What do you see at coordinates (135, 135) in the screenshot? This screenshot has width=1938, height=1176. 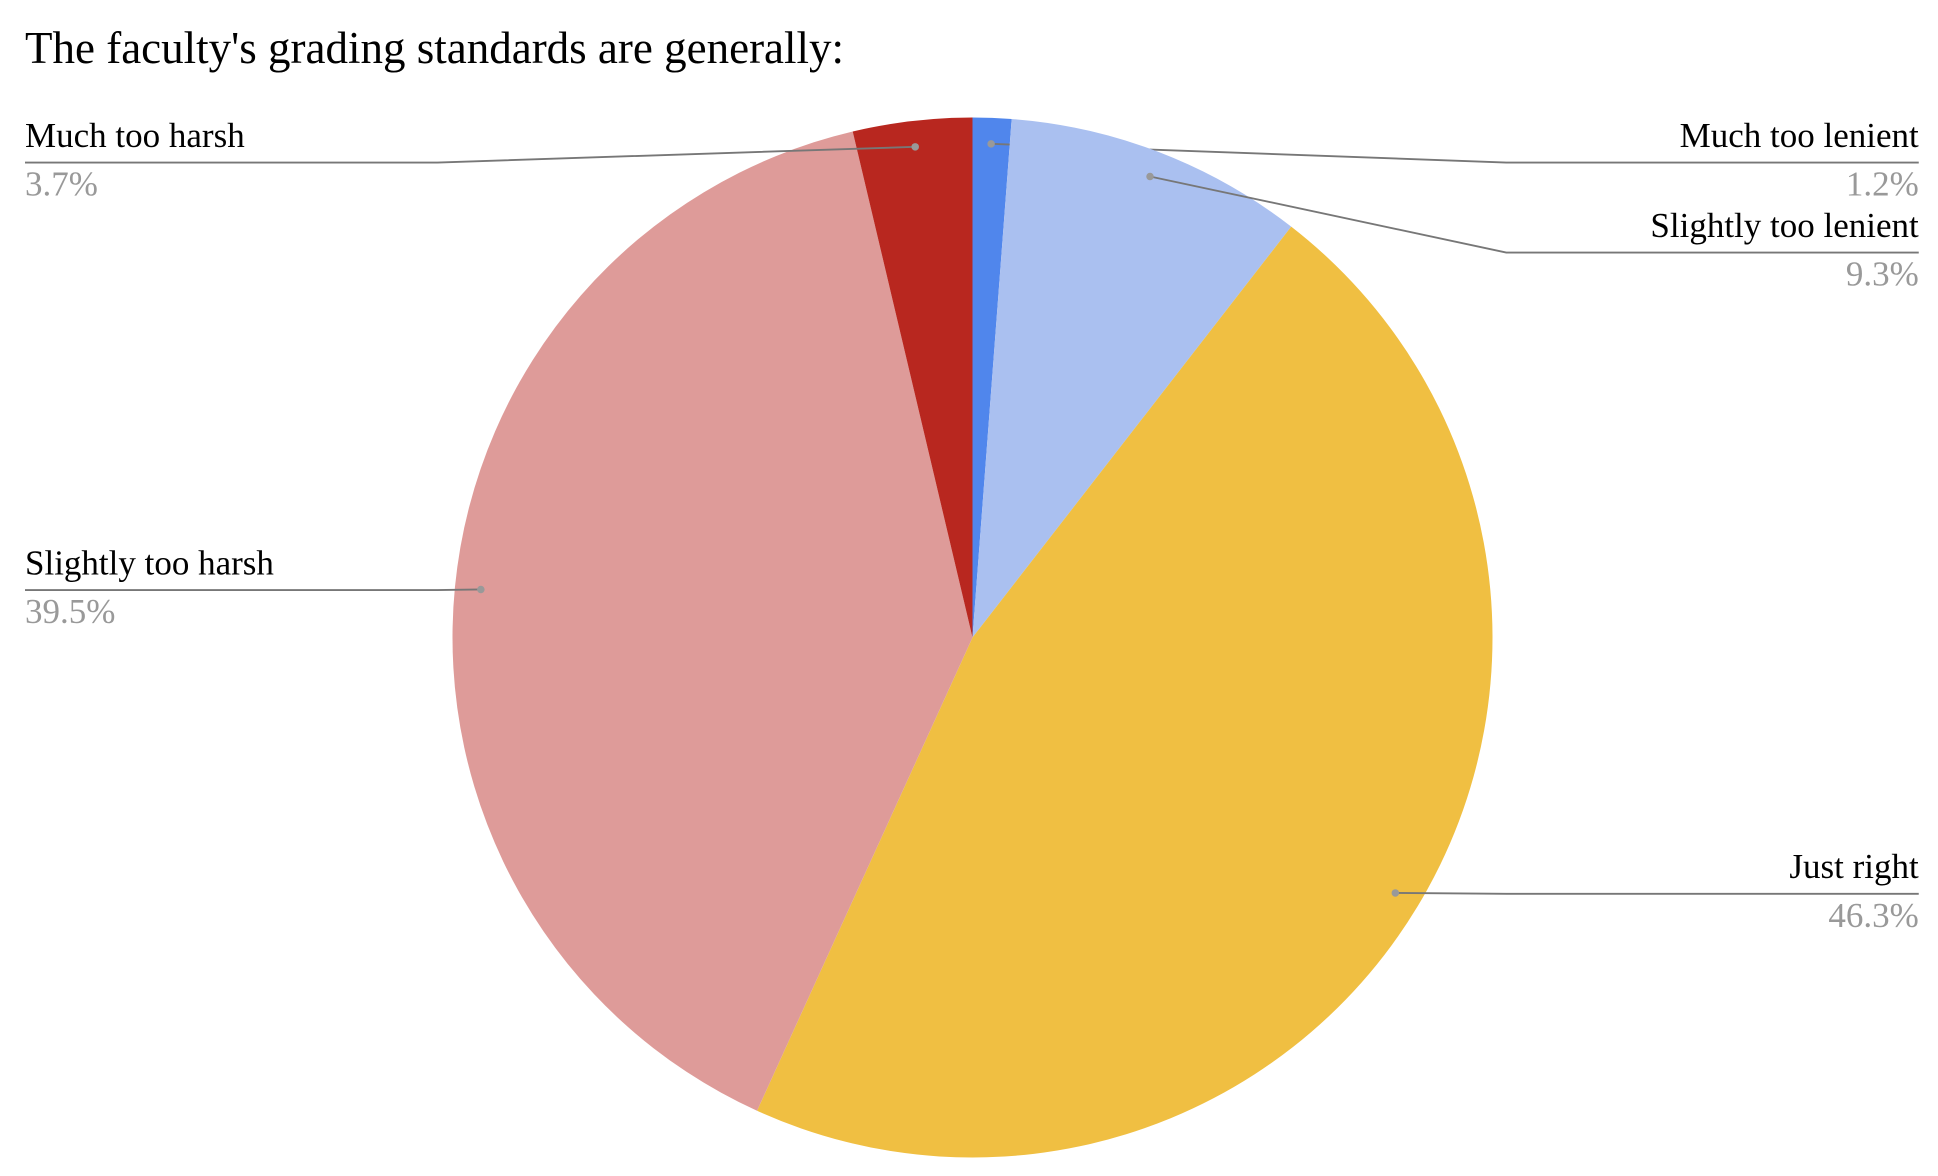 I see `slice-label: Much too harsh` at bounding box center [135, 135].